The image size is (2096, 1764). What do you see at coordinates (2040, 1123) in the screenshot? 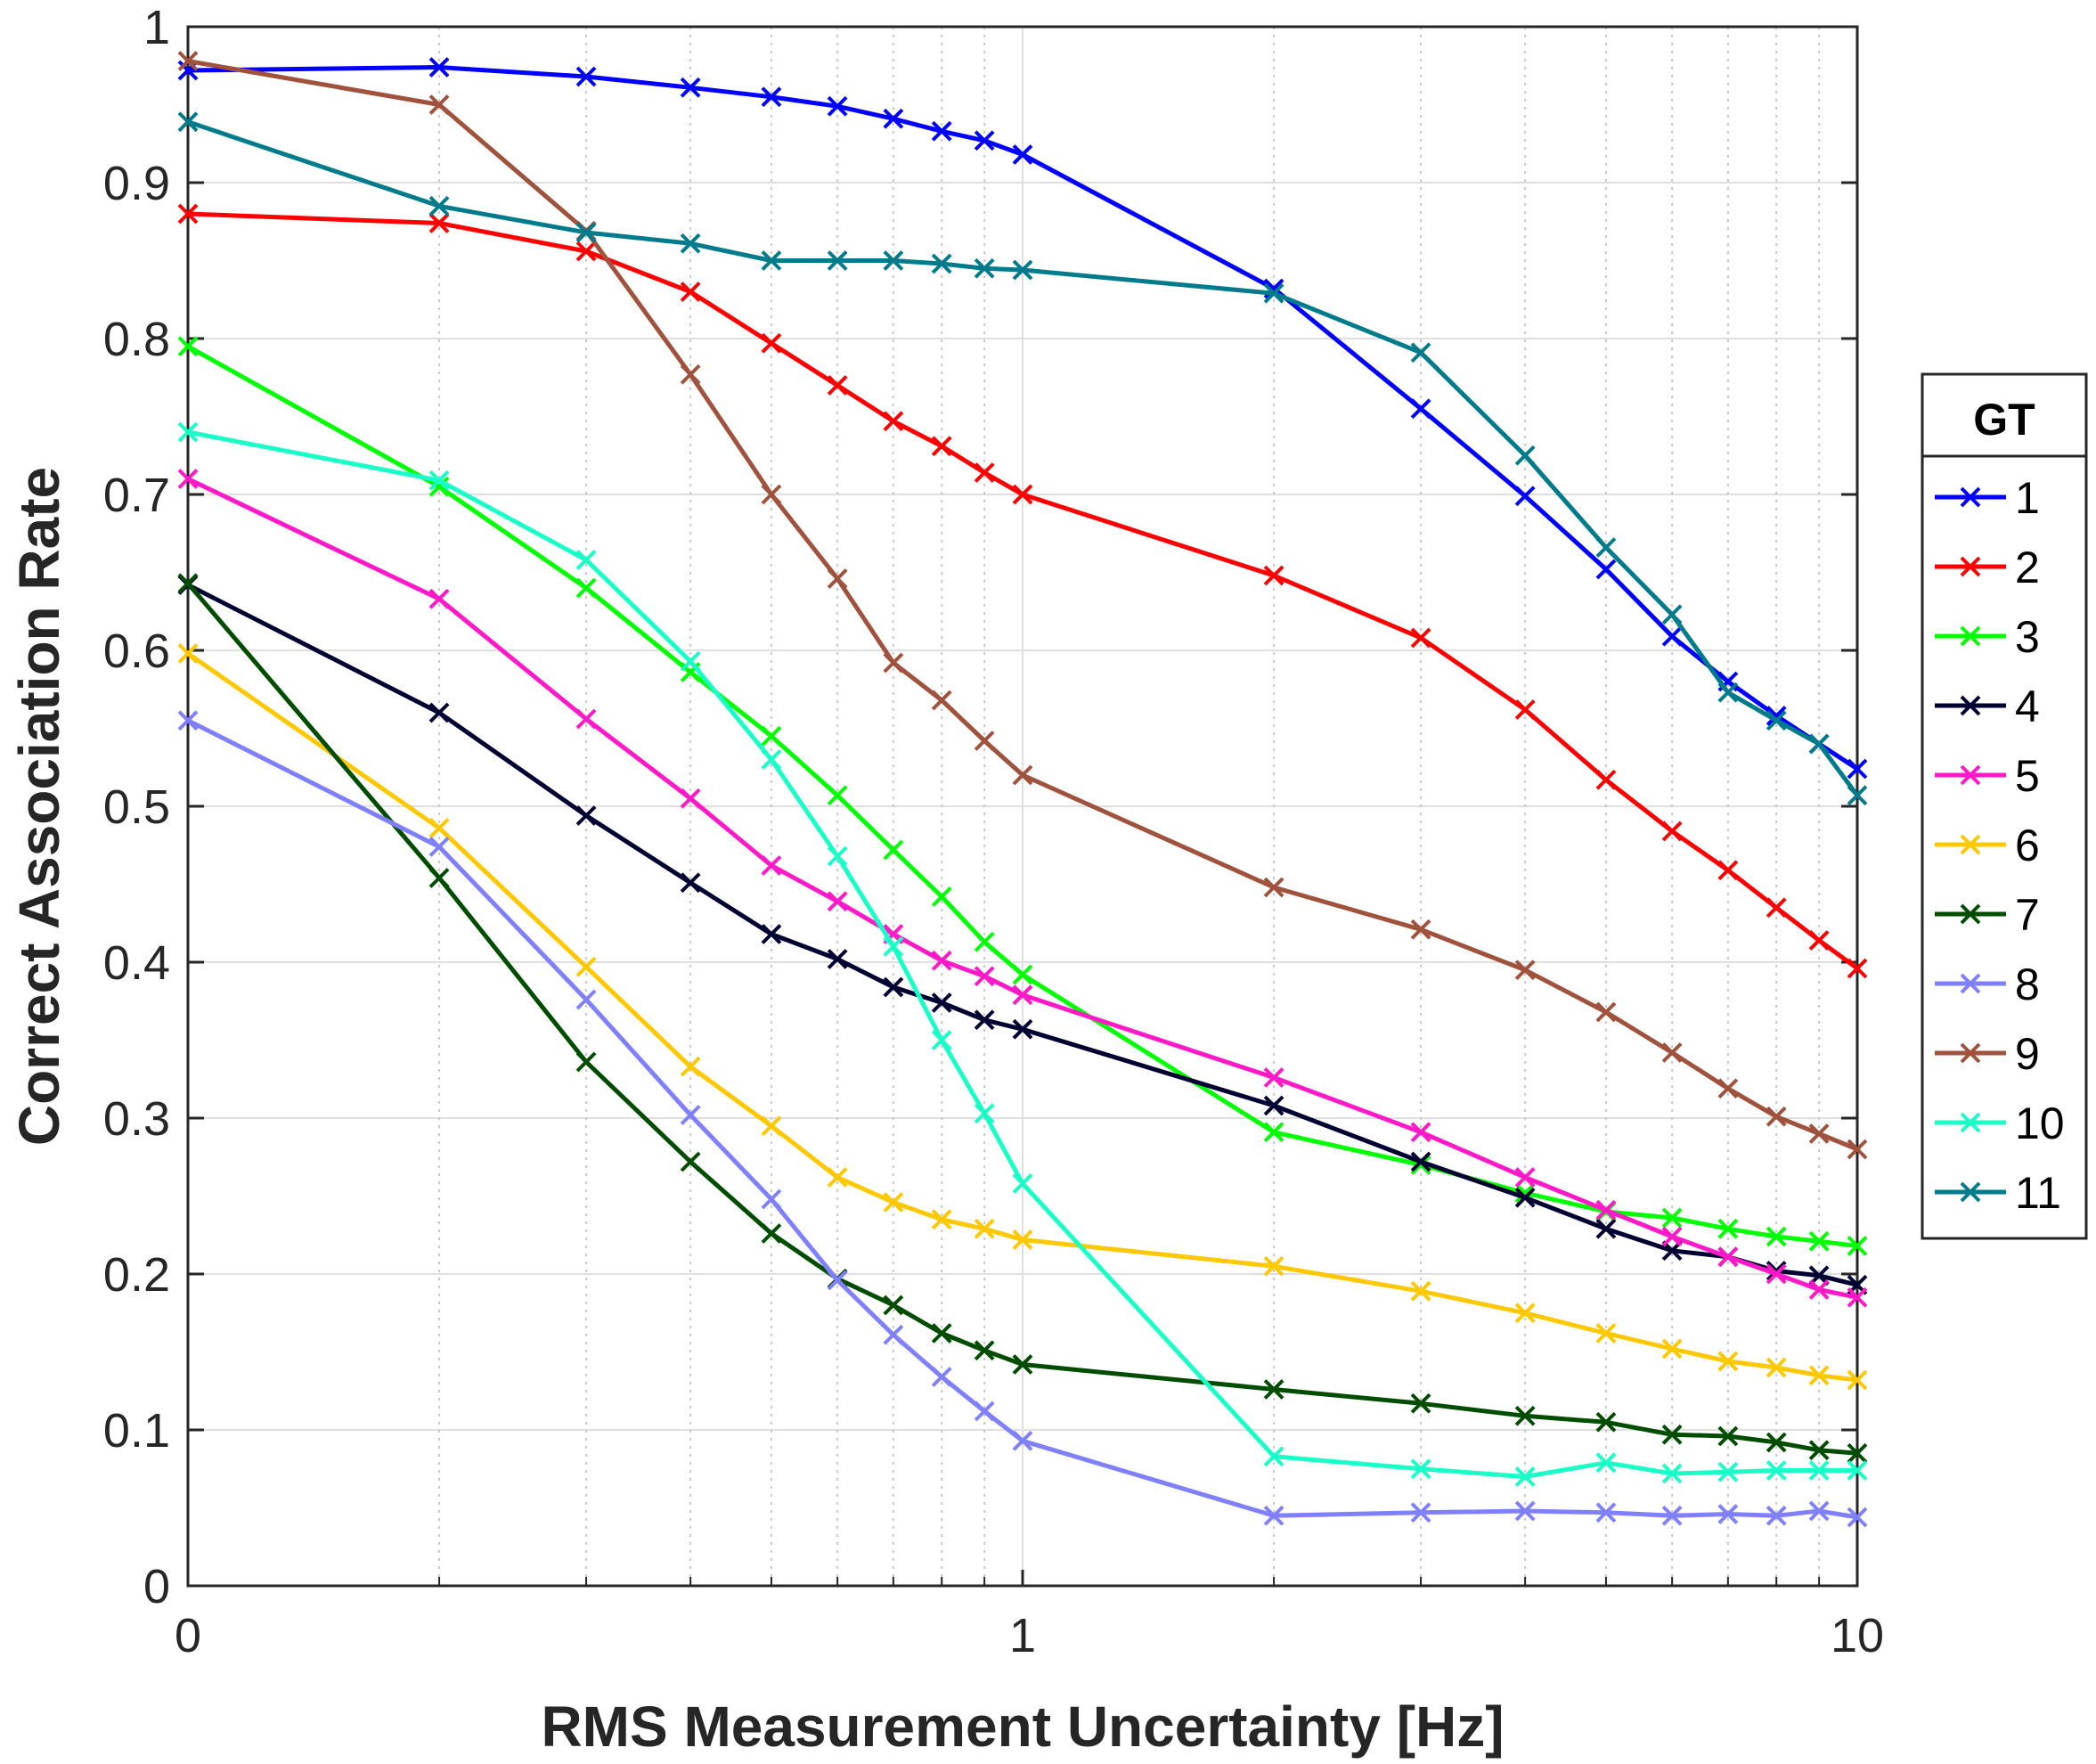
I see `legend-label: 10` at bounding box center [2040, 1123].